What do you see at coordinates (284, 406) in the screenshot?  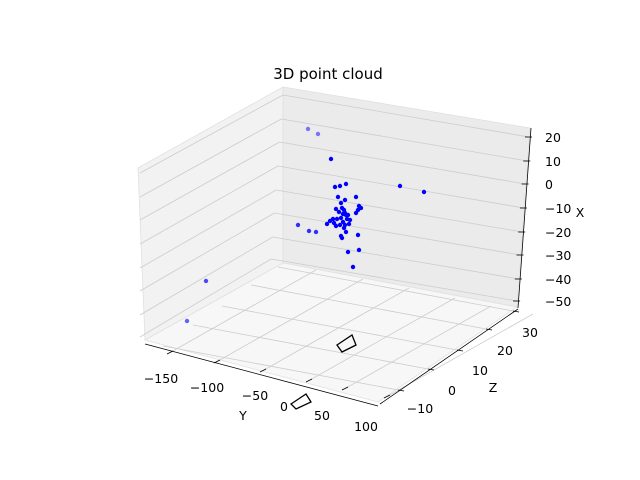 I see `y-tick-label: 0` at bounding box center [284, 406].